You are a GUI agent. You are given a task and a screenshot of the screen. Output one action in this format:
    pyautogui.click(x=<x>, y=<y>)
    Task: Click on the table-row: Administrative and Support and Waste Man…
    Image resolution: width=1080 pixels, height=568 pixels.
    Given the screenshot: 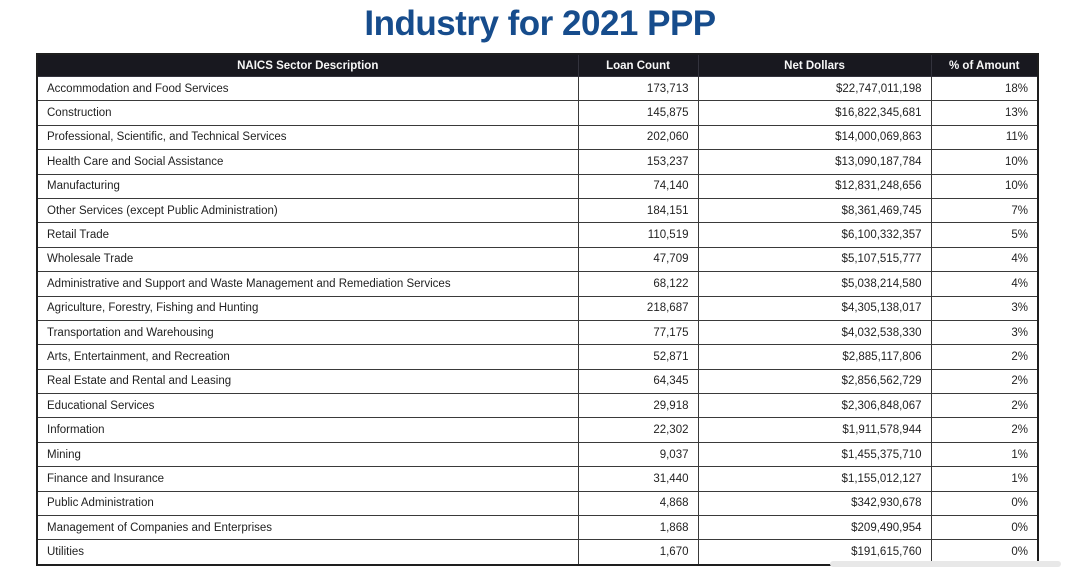 What is the action you would take?
    pyautogui.click(x=537, y=284)
    